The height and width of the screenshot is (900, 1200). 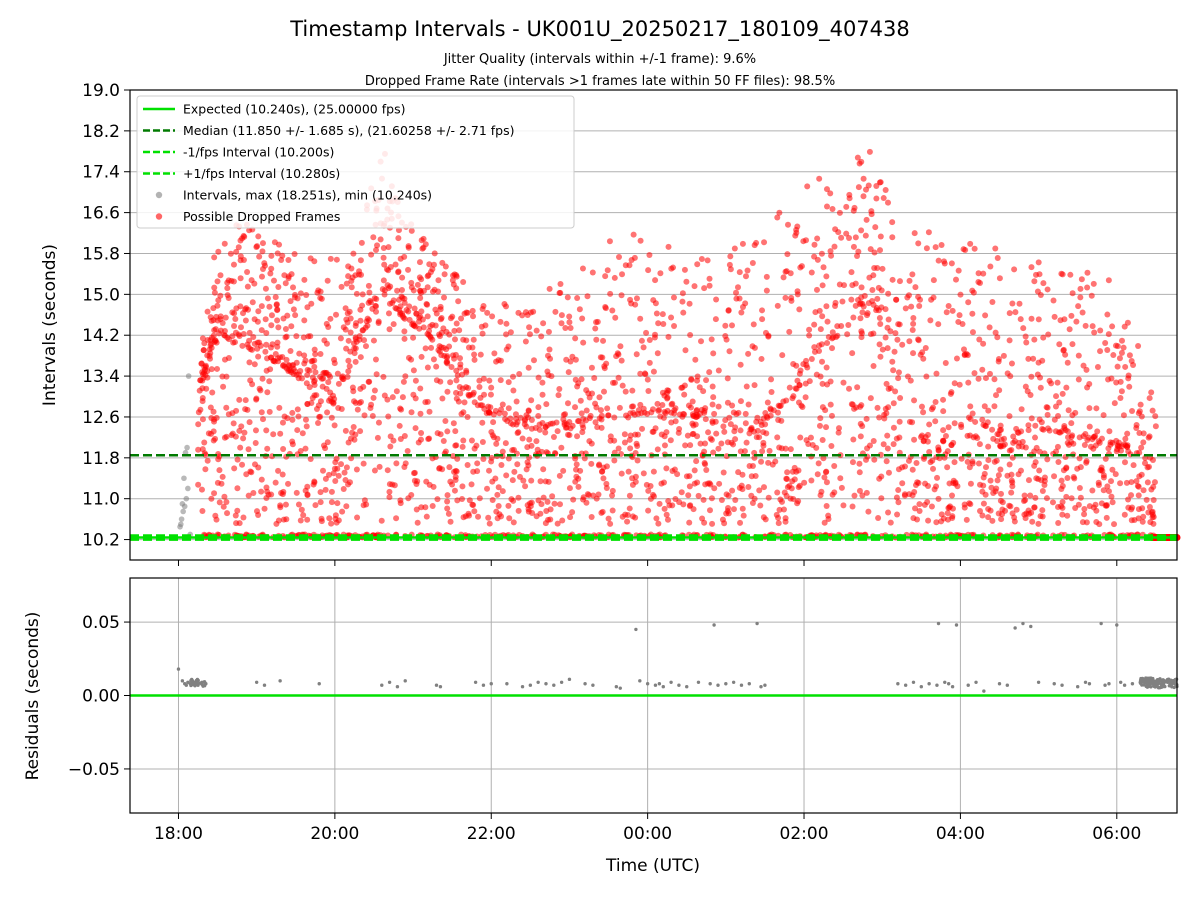 What do you see at coordinates (258, 152) in the screenshot?
I see `legend-entry: -1/fps Interval (10.200s)` at bounding box center [258, 152].